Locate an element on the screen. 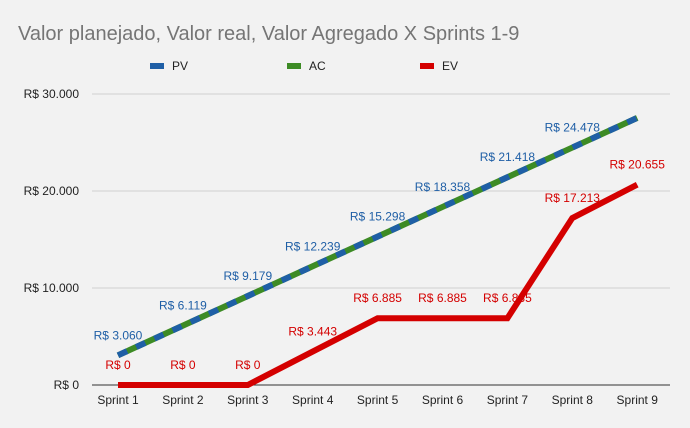 This screenshot has width=690, height=428. legend: PV AC EV is located at coordinates (304, 66).